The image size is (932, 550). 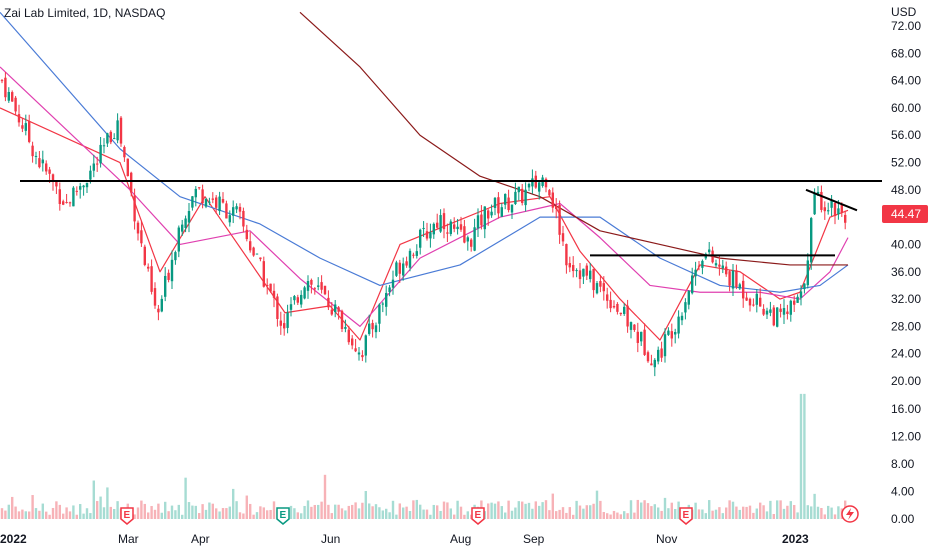 I want to click on dividends-lightning-icon, so click(x=850, y=514).